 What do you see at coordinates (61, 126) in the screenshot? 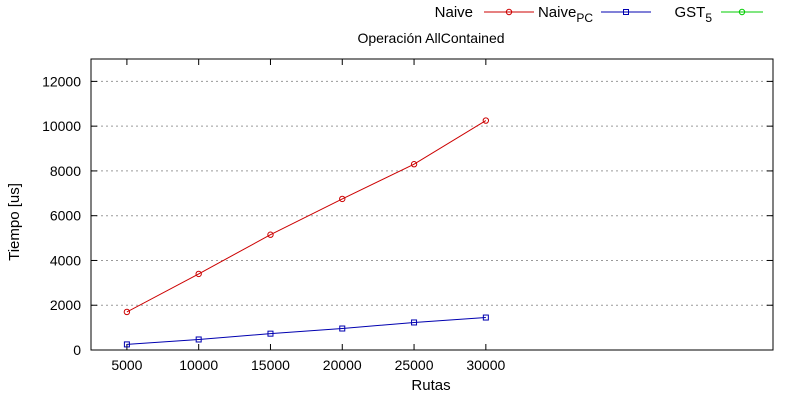
I see `y-tick-label: 10000` at bounding box center [61, 126].